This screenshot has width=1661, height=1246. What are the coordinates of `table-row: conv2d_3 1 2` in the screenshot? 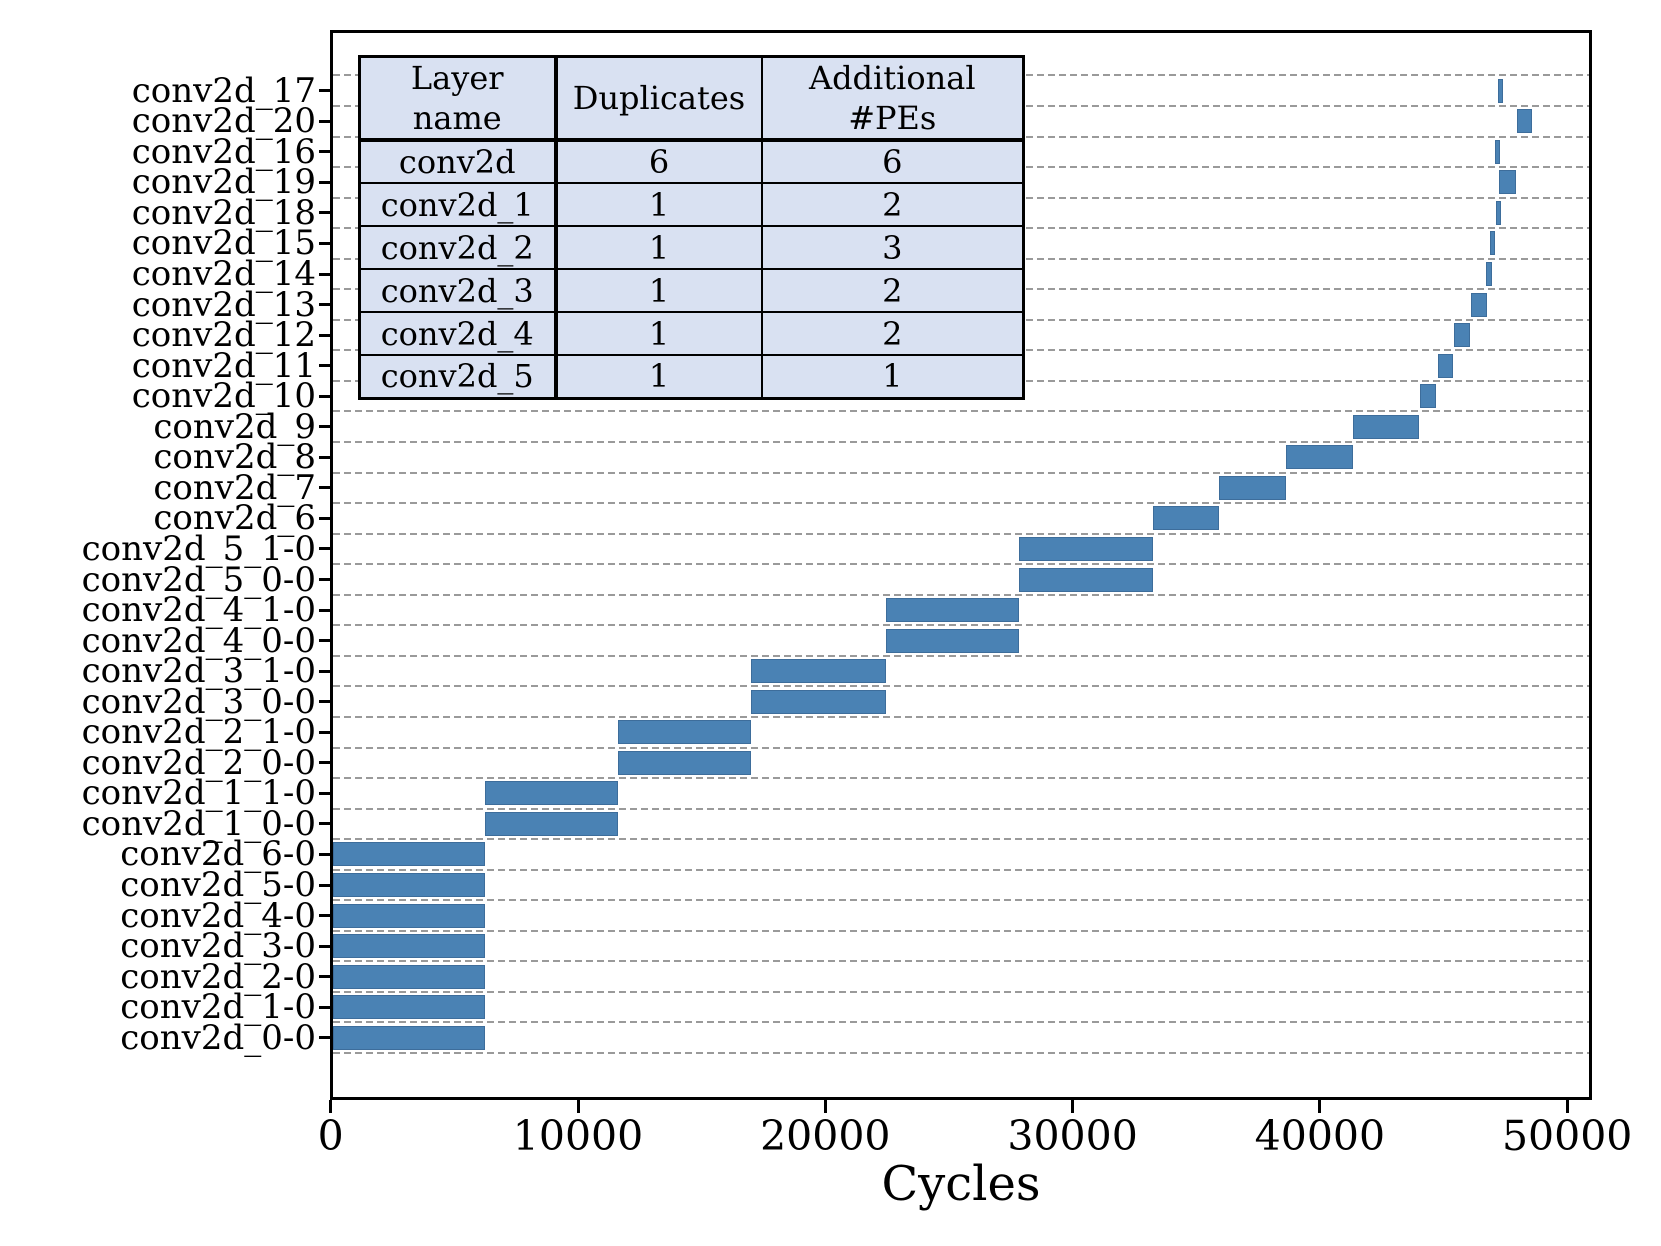 It's located at (691, 290).